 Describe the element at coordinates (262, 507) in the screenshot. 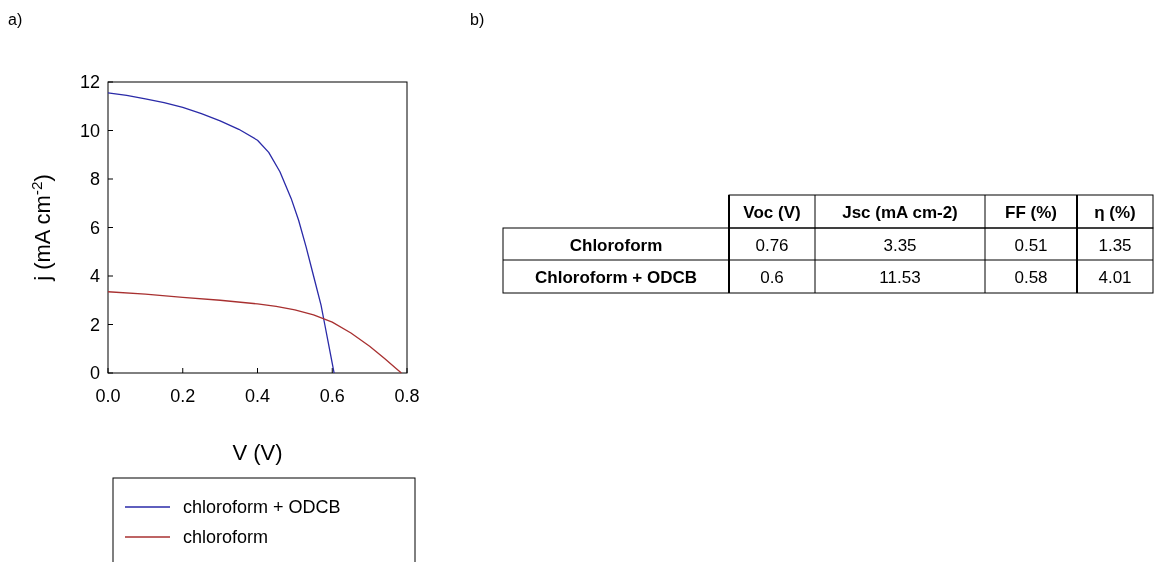

I see `legend-label: chloroform + ODCB` at that location.